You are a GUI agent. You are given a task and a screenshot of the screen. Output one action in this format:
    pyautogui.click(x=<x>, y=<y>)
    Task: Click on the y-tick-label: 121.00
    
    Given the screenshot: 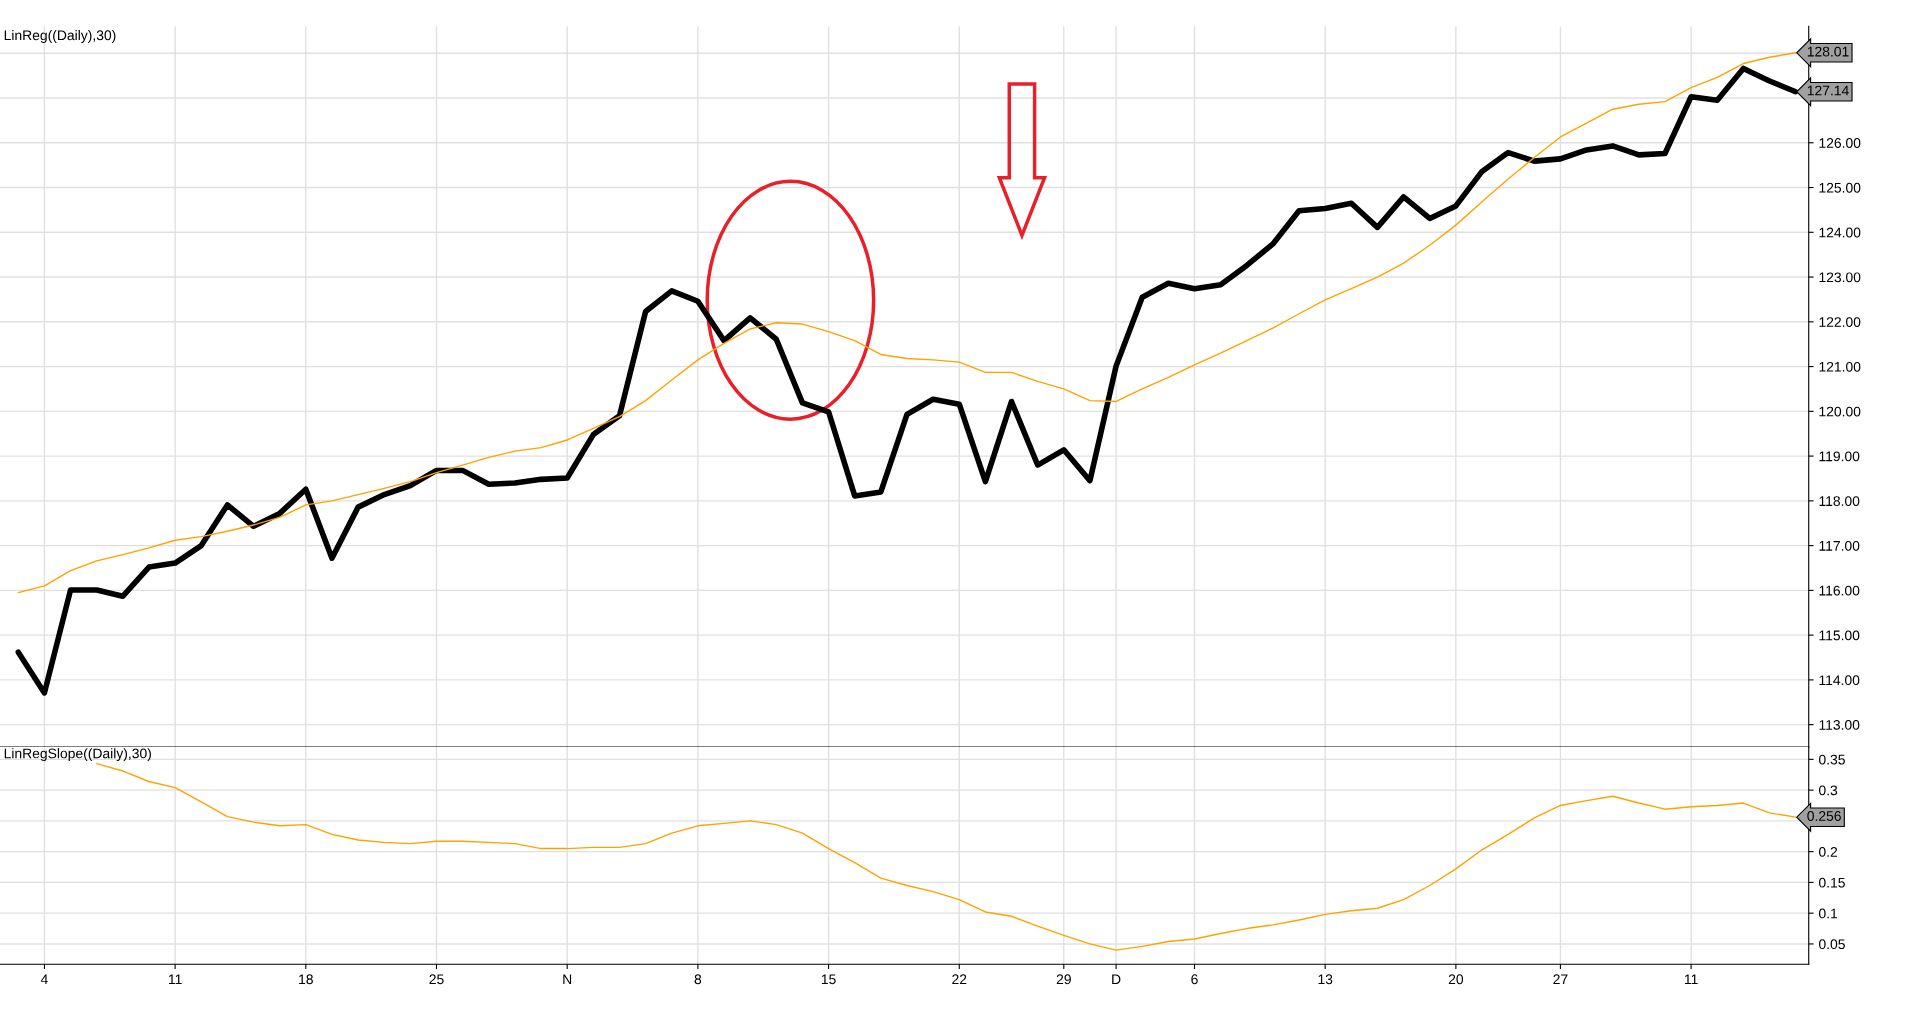 What is the action you would take?
    pyautogui.click(x=1840, y=366)
    